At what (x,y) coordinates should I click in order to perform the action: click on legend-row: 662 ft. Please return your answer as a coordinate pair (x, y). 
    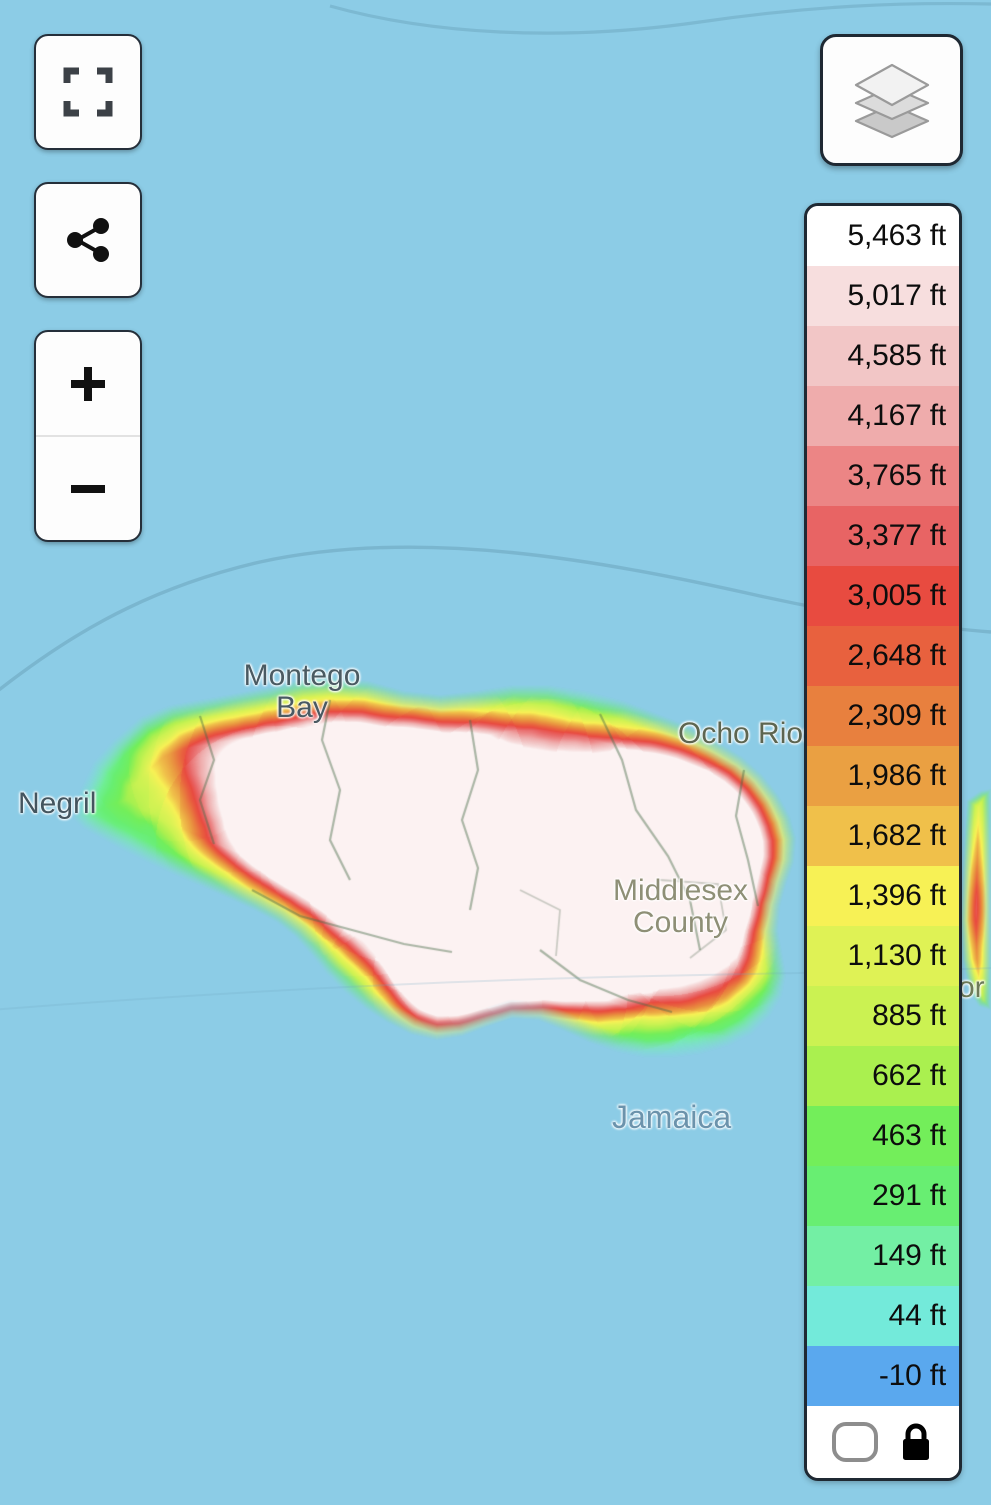
    Looking at the image, I should click on (883, 1076).